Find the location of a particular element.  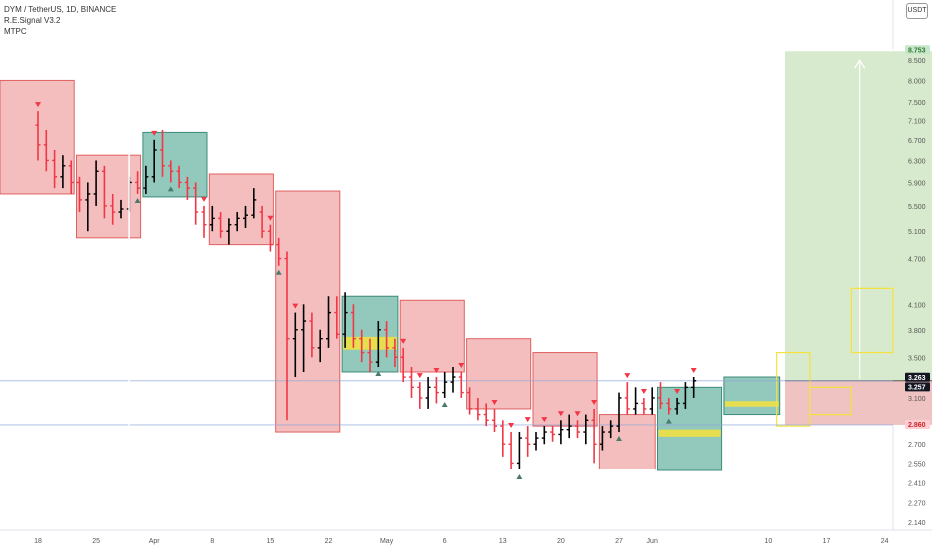

up-arrow-head is located at coordinates (860, 63).